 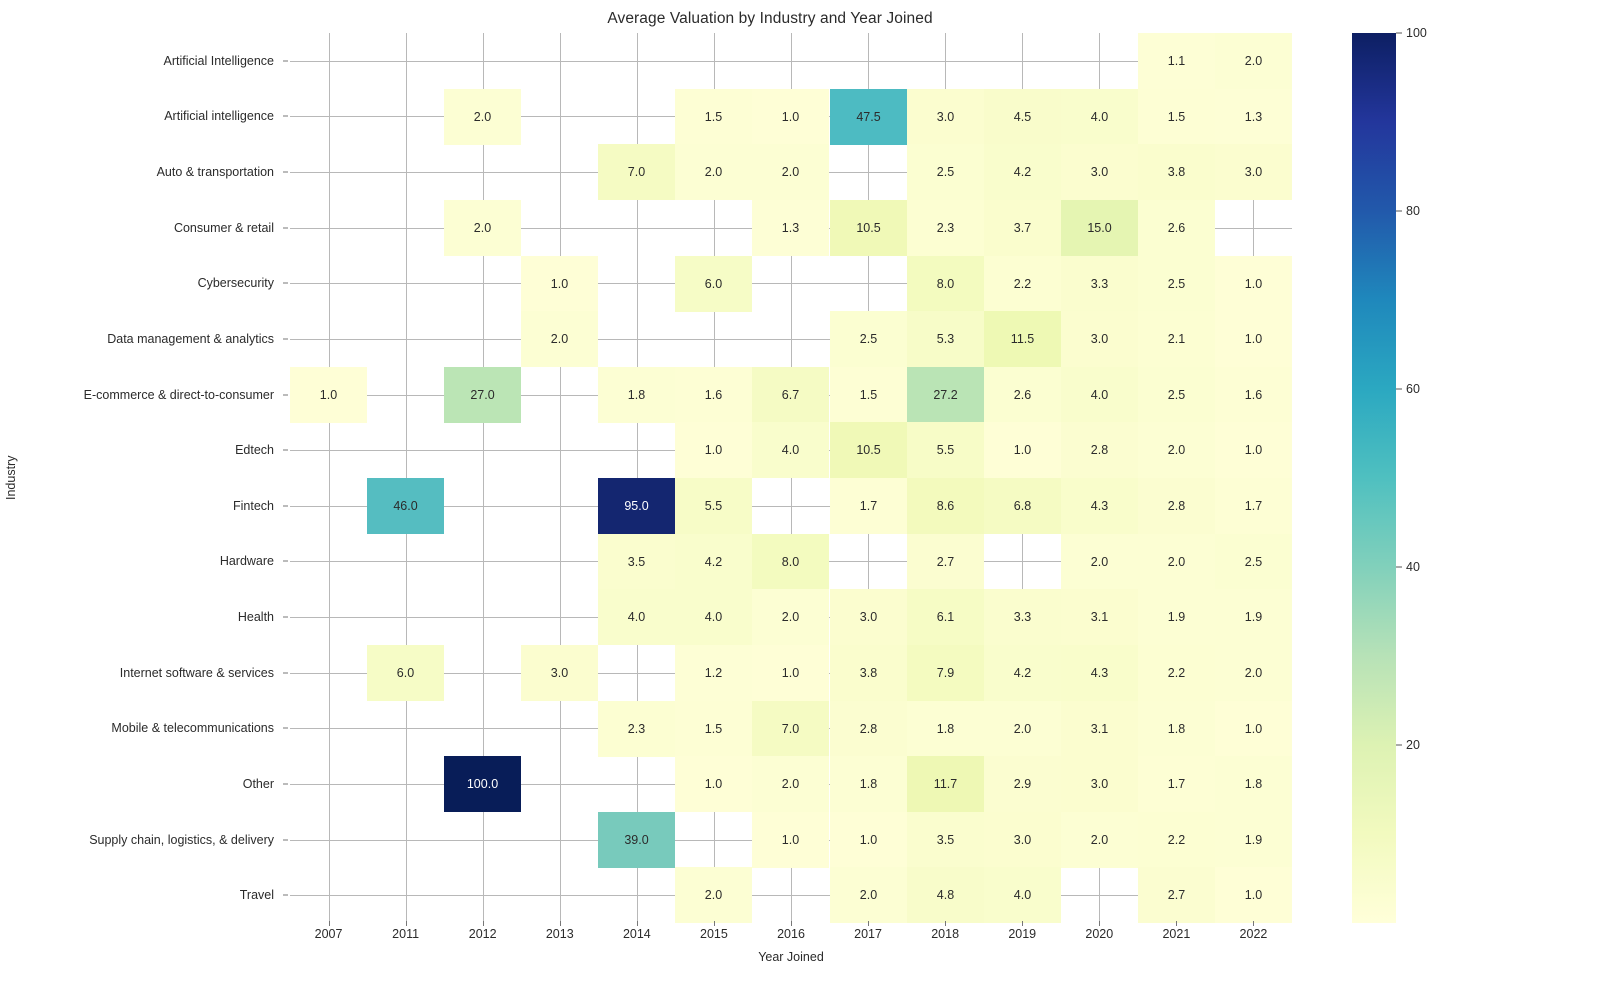 I want to click on y-axis-tick-label: Artificial Intelligence, so click(x=218, y=60).